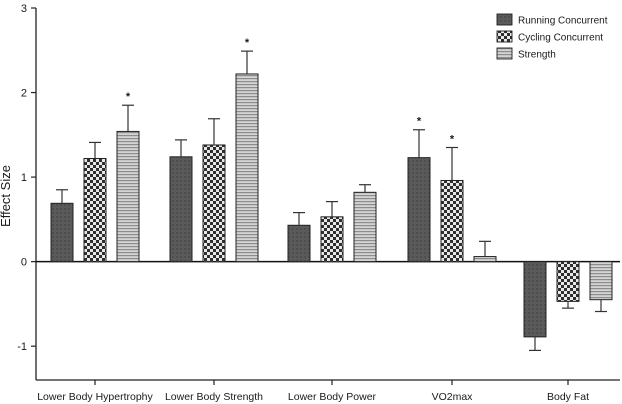 Image resolution: width=622 pixels, height=404 pixels. I want to click on x-tick-label: Lower Body Strength, so click(214, 397).